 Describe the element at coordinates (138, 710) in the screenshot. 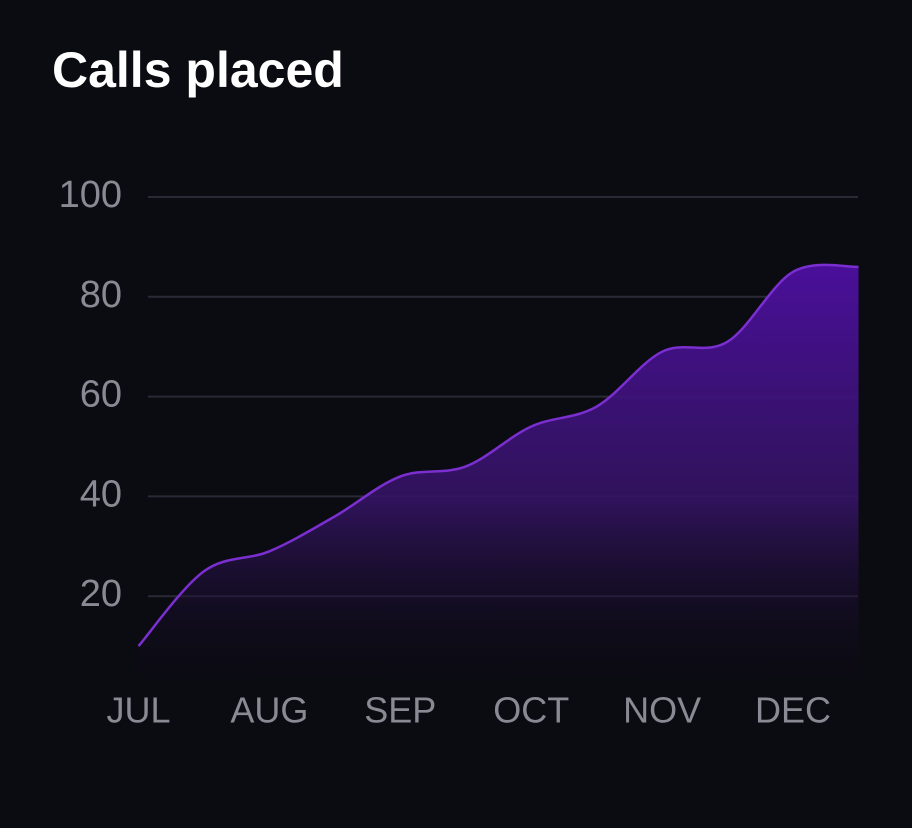

I see `x-tick-label: JUL` at that location.